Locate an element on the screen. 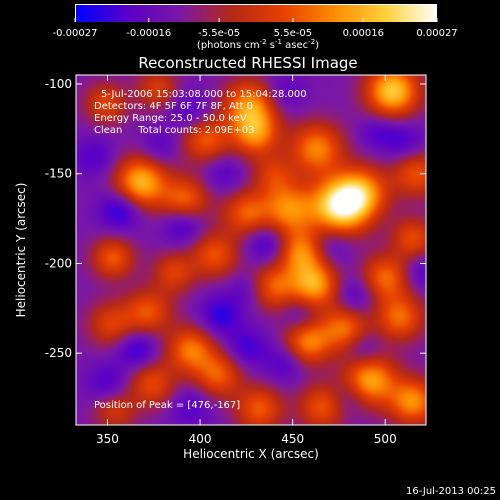  colorbar-unit-label: (photons cm-2 s-1 asec-2) is located at coordinates (258, 44).